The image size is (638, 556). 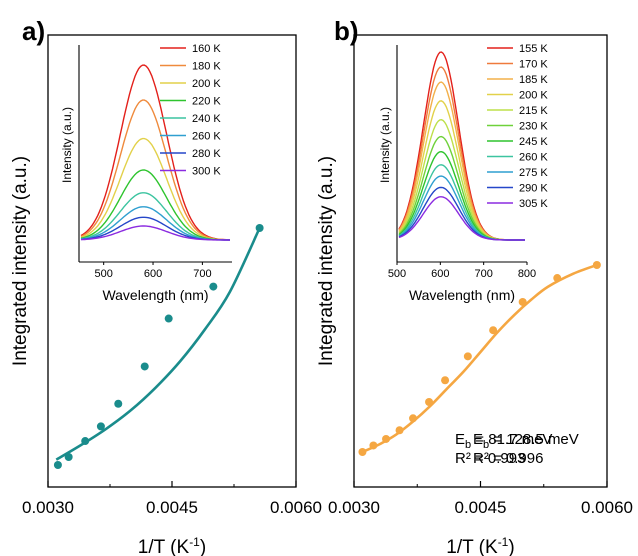 What do you see at coordinates (206, 119) in the screenshot?
I see `legend-label: 240 K` at bounding box center [206, 119].